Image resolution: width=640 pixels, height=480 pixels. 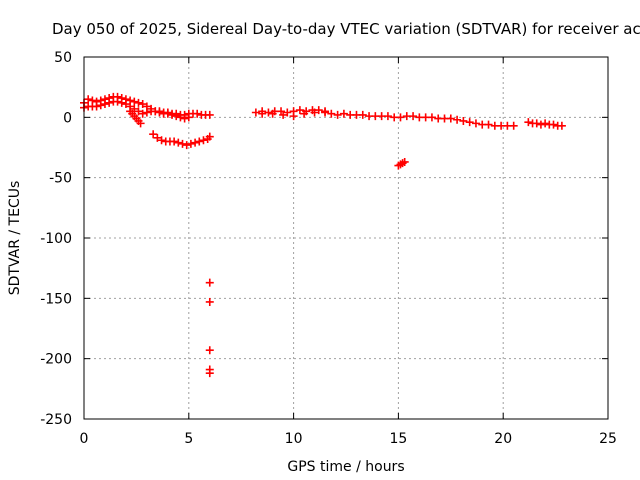 What do you see at coordinates (60, 179) in the screenshot?
I see `y-tick-label: -50` at bounding box center [60, 179].